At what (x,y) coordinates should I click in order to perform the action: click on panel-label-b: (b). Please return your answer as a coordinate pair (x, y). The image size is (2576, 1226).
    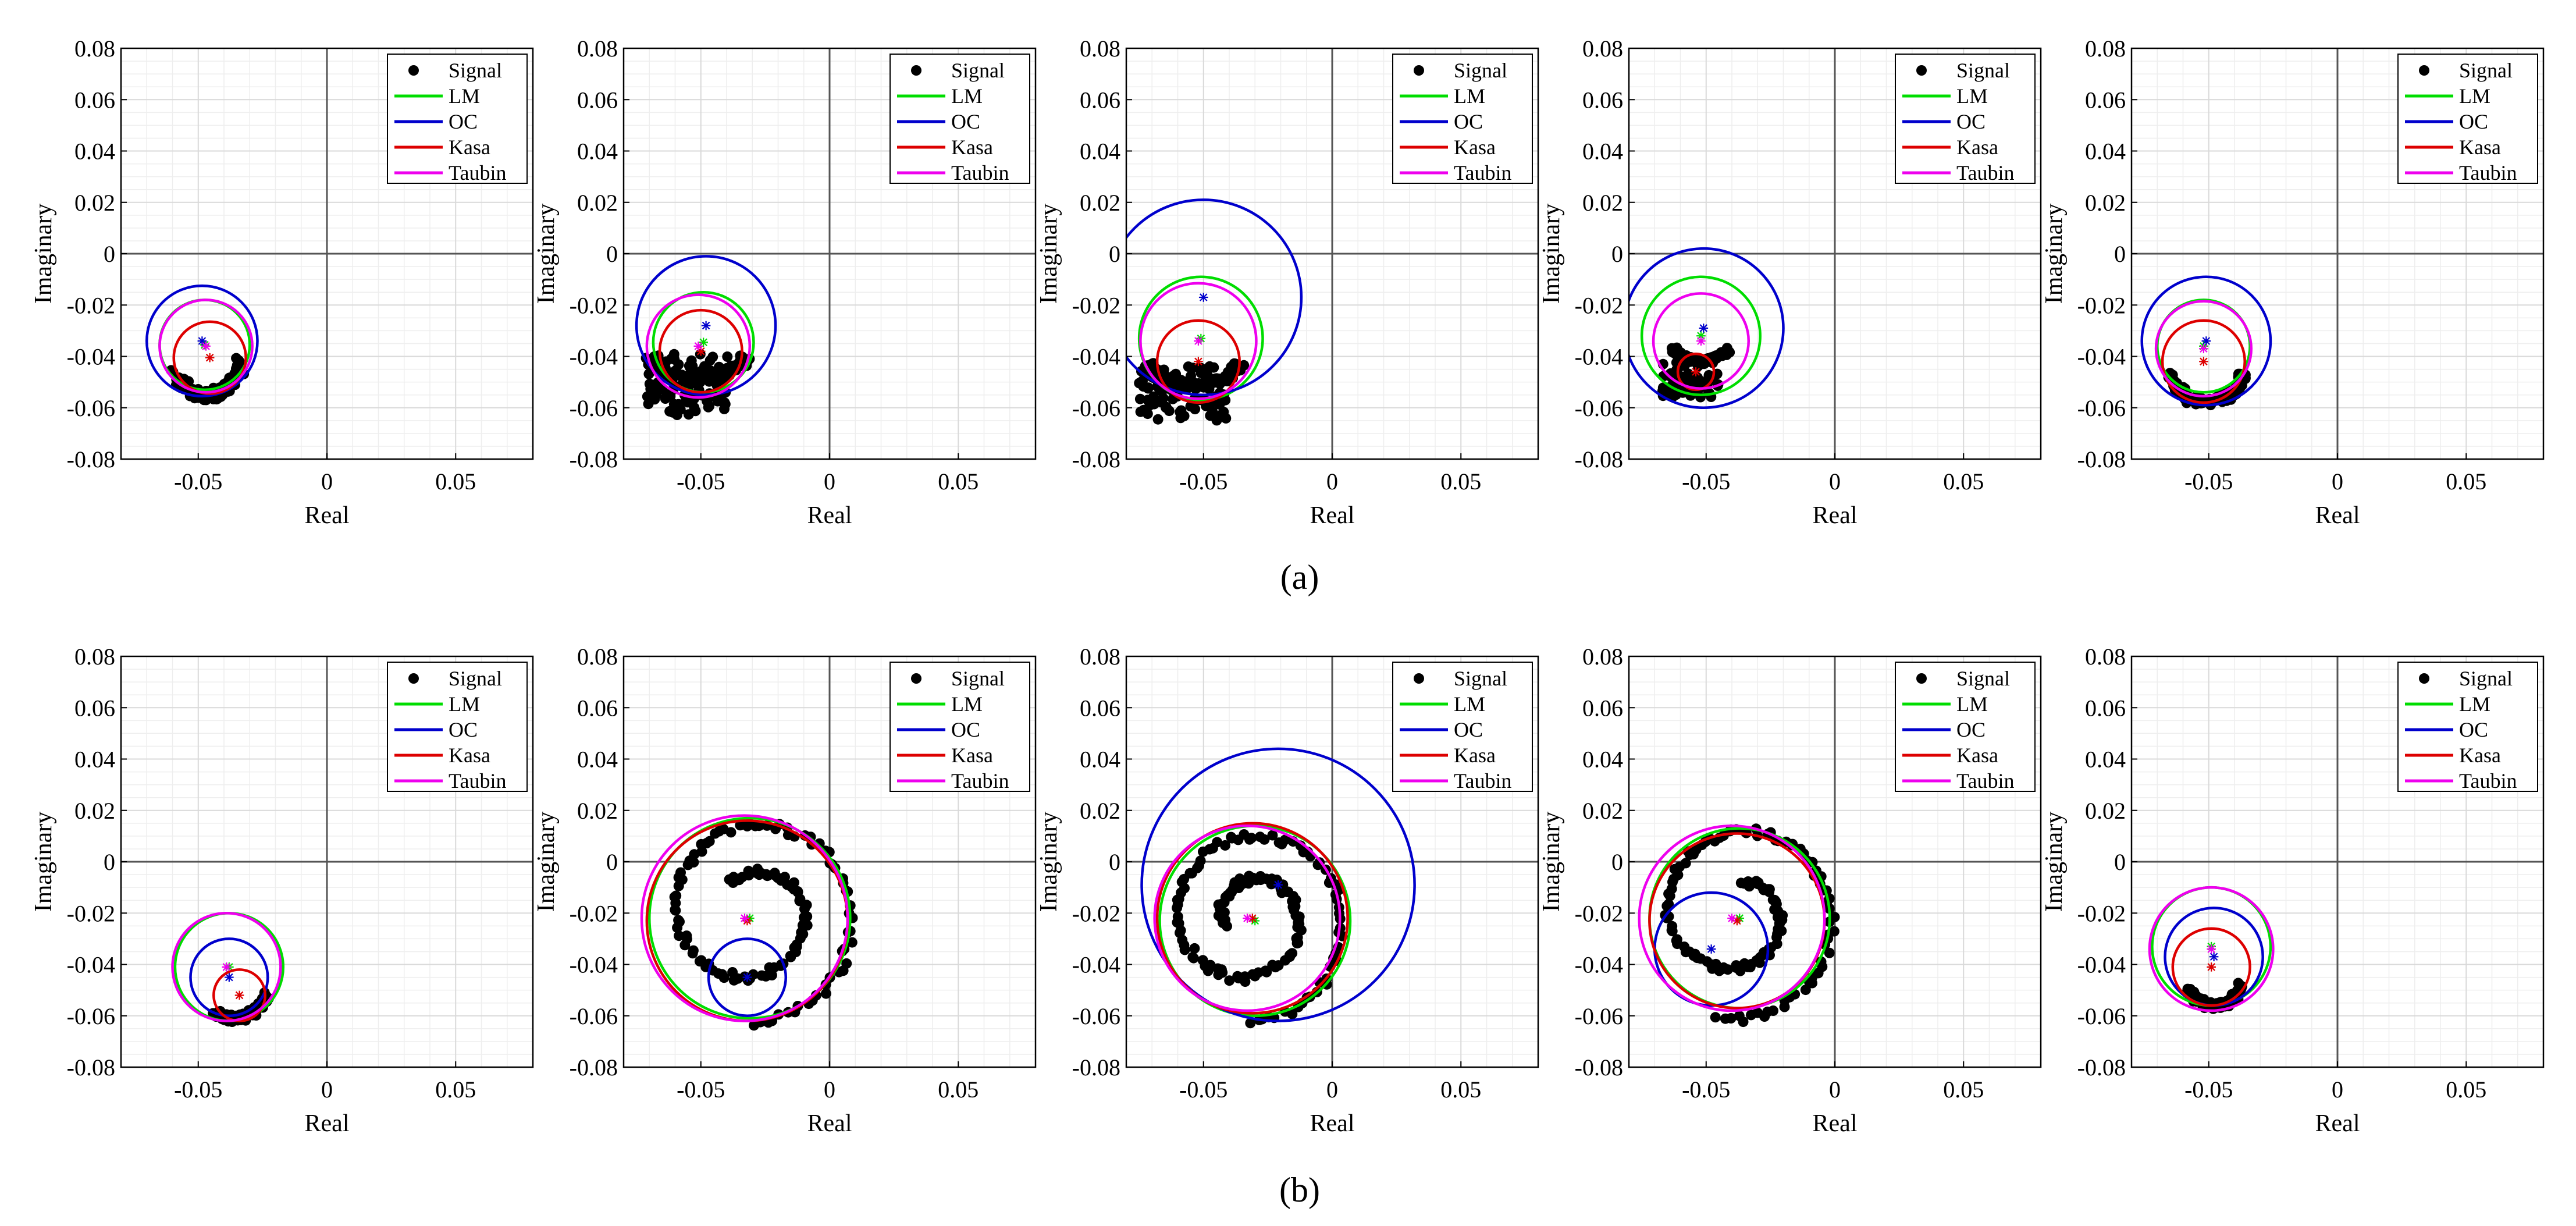
    Looking at the image, I should click on (1300, 1190).